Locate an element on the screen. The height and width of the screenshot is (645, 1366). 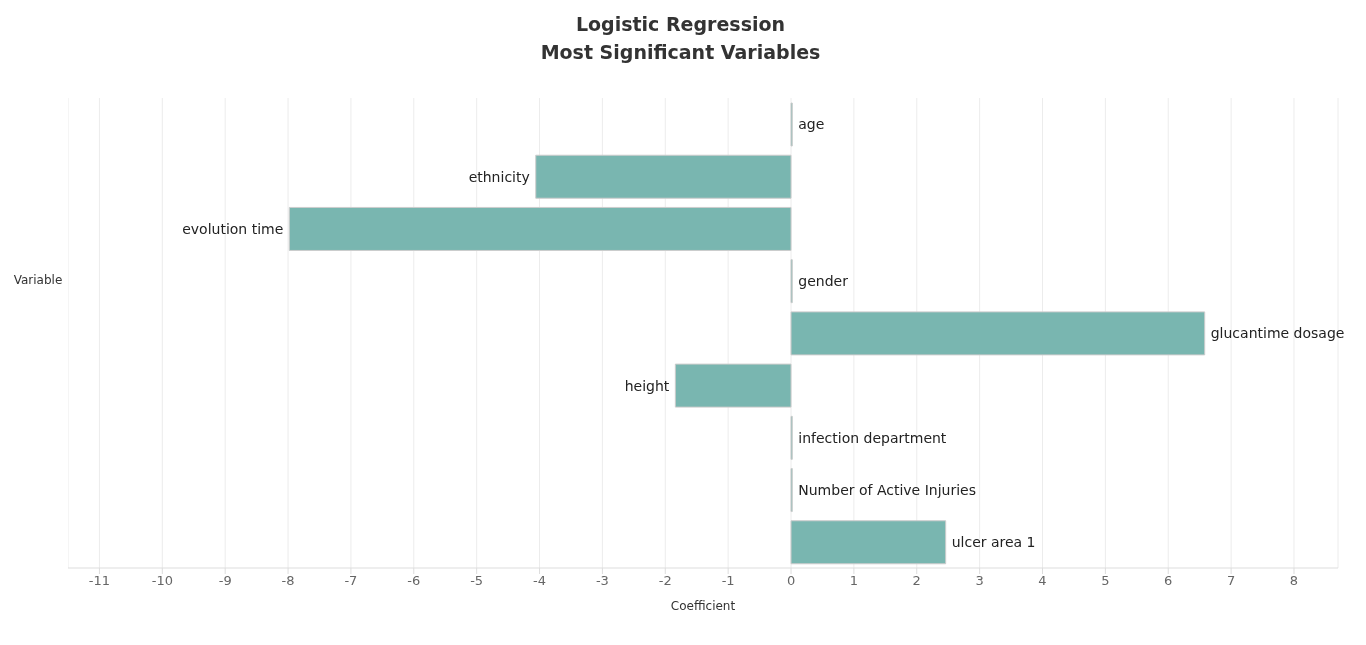
x-tick-label: 1 is located at coordinates (854, 581).